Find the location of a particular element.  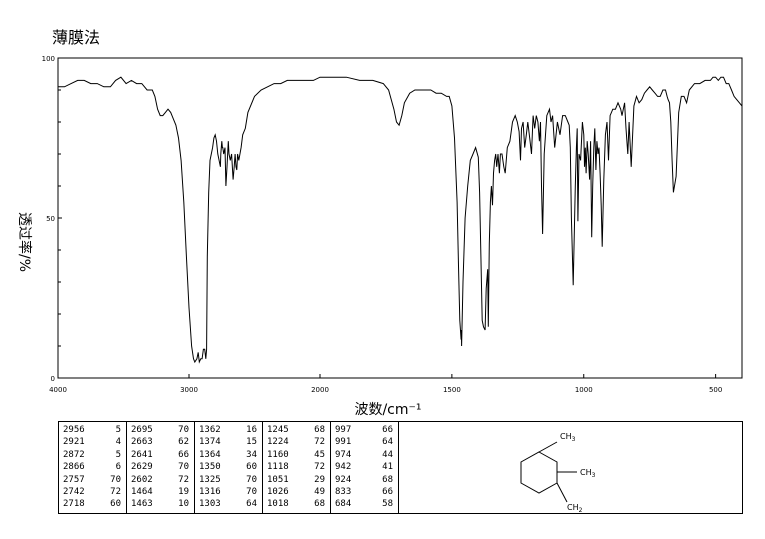

bond-methyl-top is located at coordinates (548, 447).